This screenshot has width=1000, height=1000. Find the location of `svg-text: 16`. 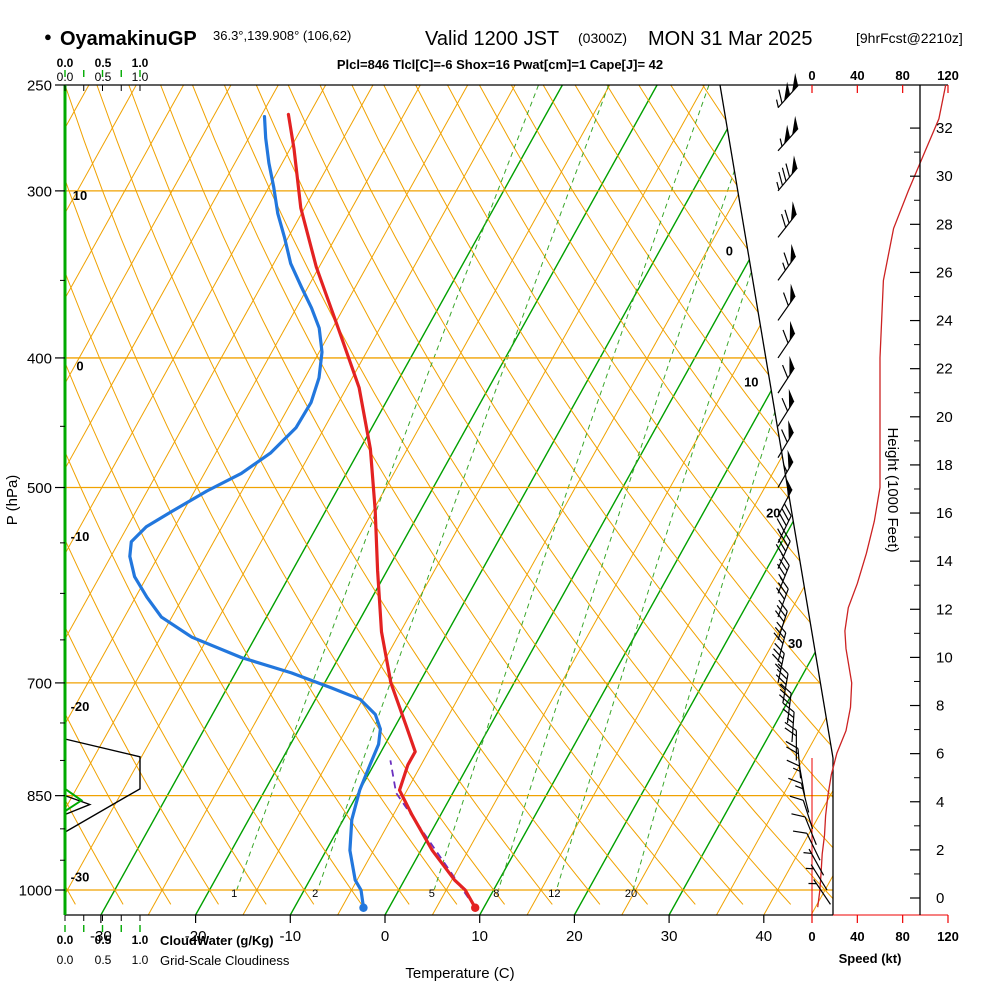

svg-text: 16 is located at coordinates (944, 513).